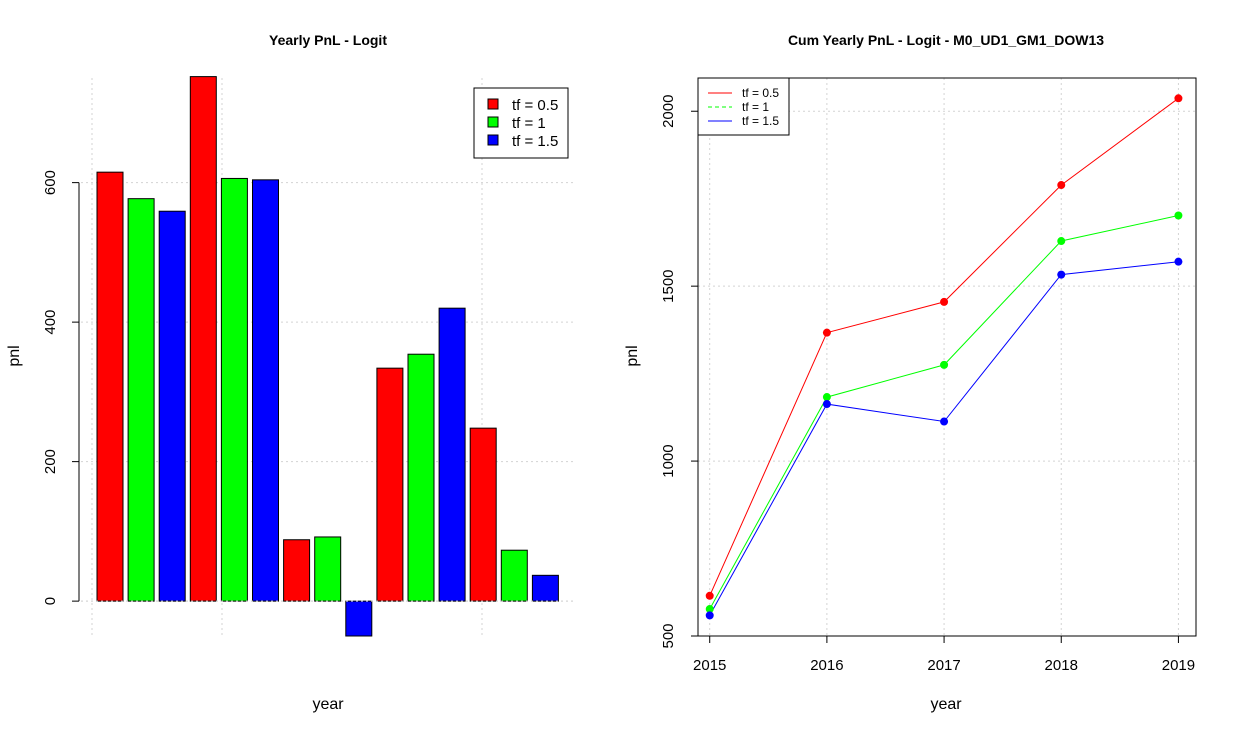 The image size is (1237, 734). I want to click on chart2-point-2-2017, so click(944, 421).